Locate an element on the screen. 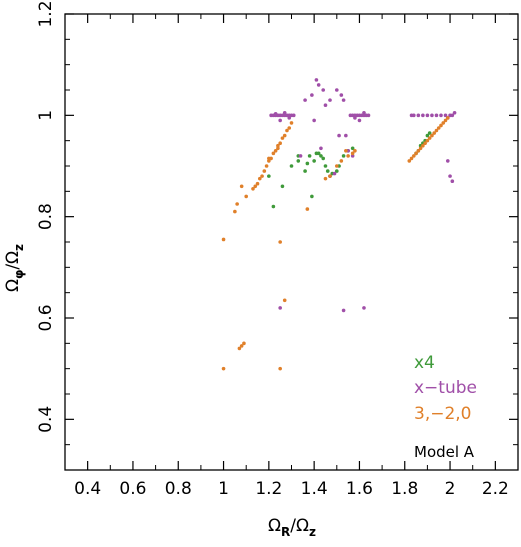 Image resolution: width=521 pixels, height=547 pixels. x-axis-label-slash: / is located at coordinates (293, 526).